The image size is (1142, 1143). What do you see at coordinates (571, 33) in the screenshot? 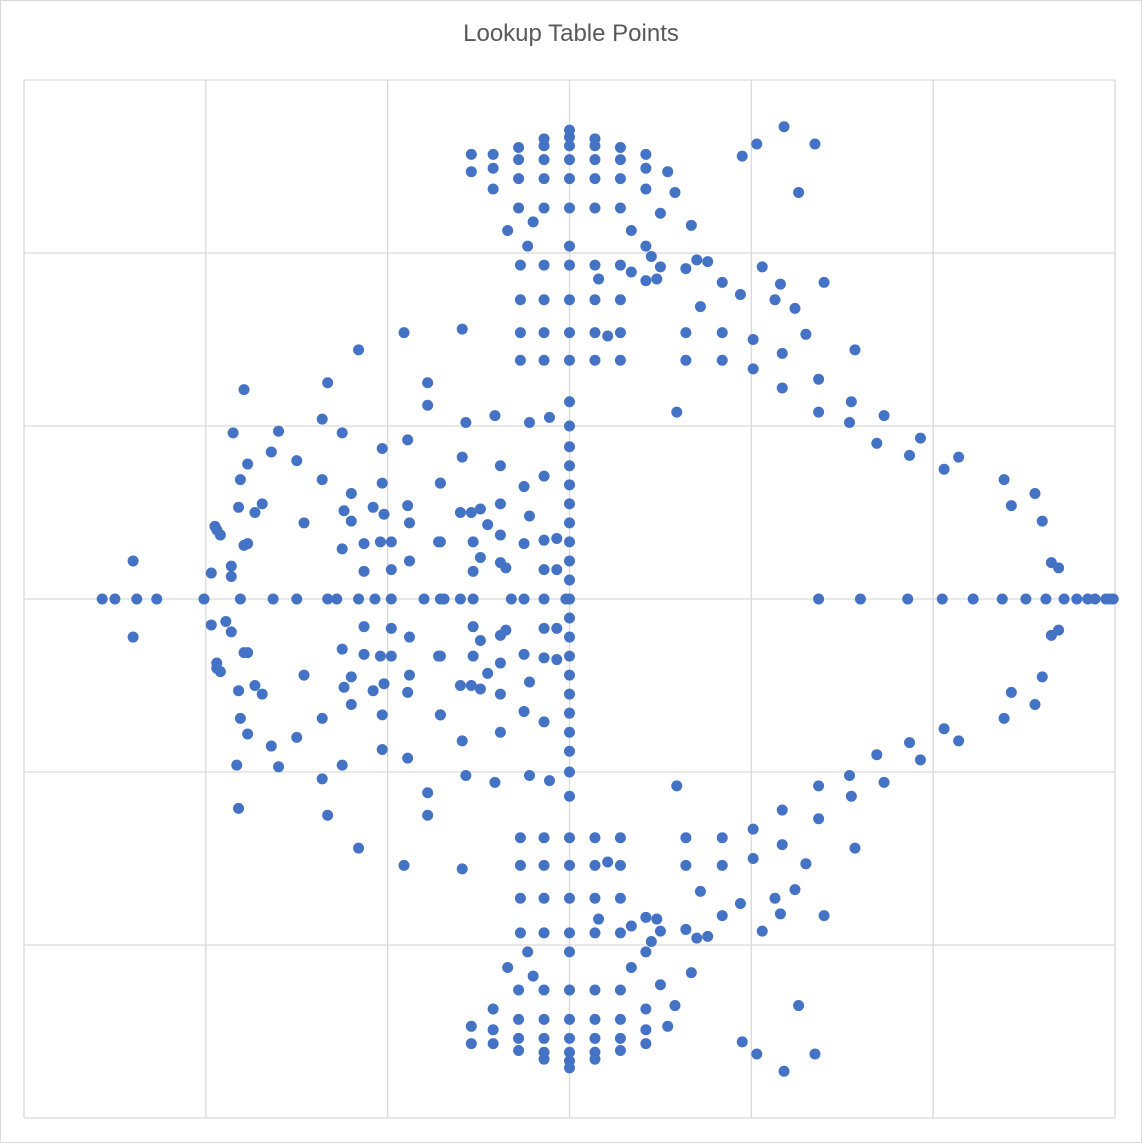
I see `chart-title: Lookup Table Points` at bounding box center [571, 33].